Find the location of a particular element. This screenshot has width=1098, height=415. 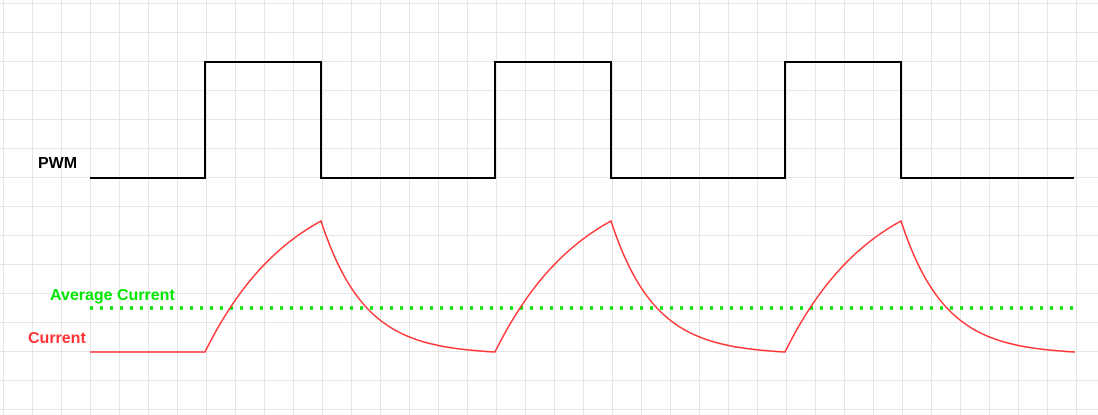

current-label: Current is located at coordinates (57, 338).